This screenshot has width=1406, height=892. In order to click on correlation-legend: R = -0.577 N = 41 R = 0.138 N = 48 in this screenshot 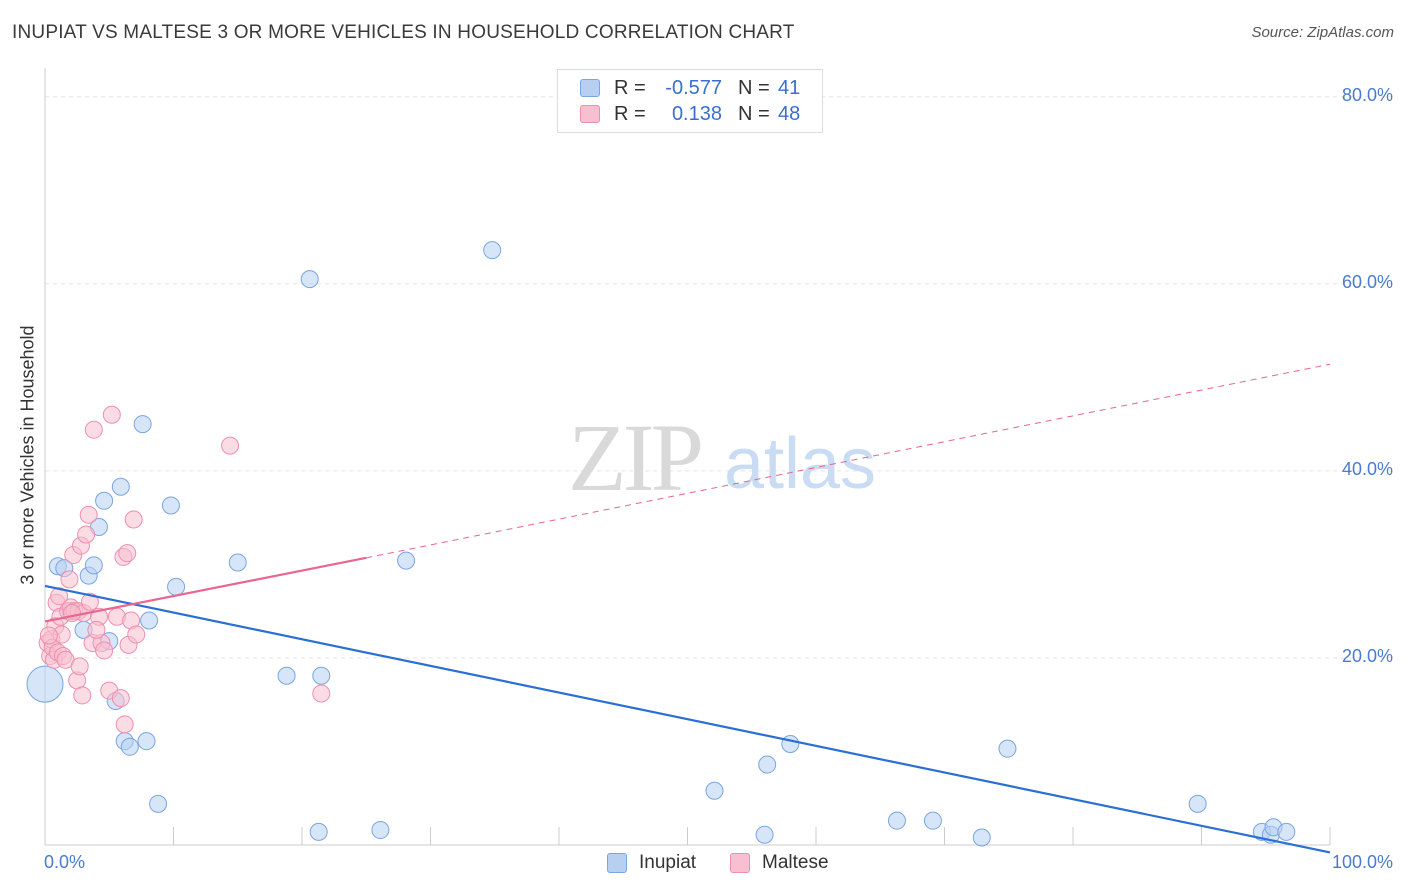, I will do `click(690, 101)`.